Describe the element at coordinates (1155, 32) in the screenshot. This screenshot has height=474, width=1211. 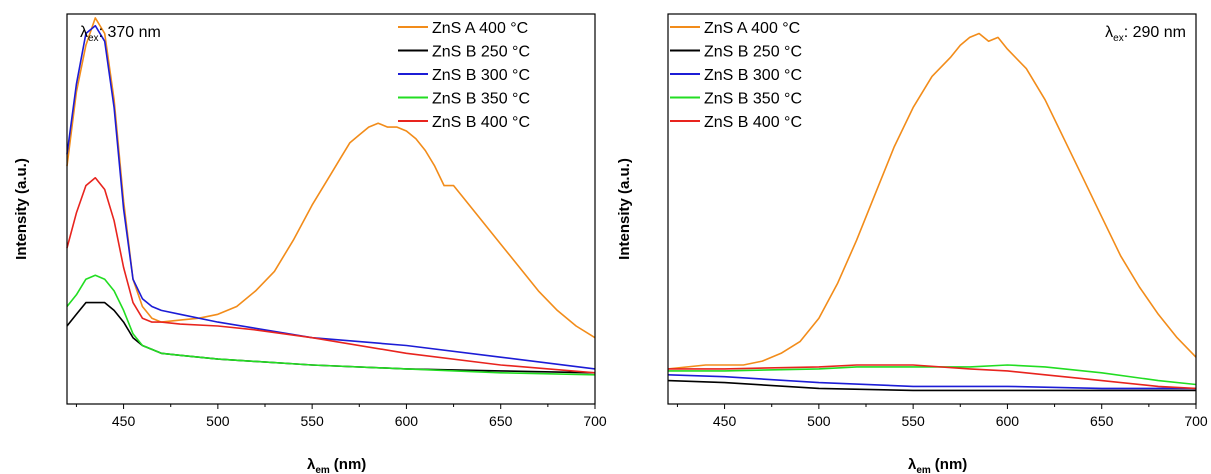
I see `annotation-value: : 290 nm` at that location.